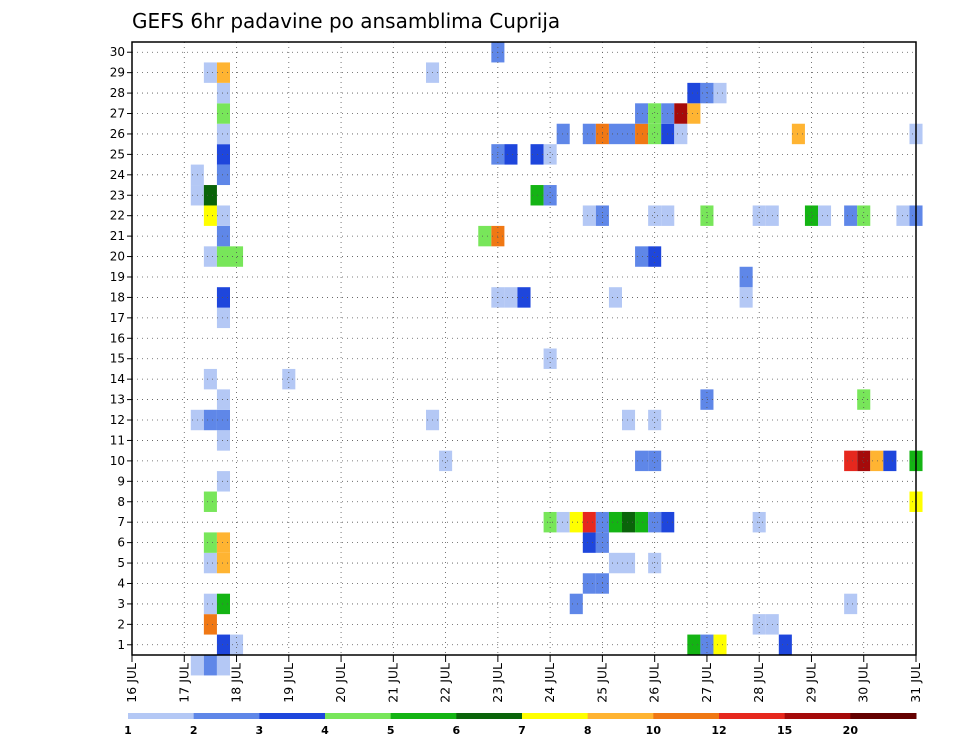 Image resolution: width=960 pixels, height=742 pixels. Describe the element at coordinates (117, 154) in the screenshot. I see `y-tick-label: 25` at that location.